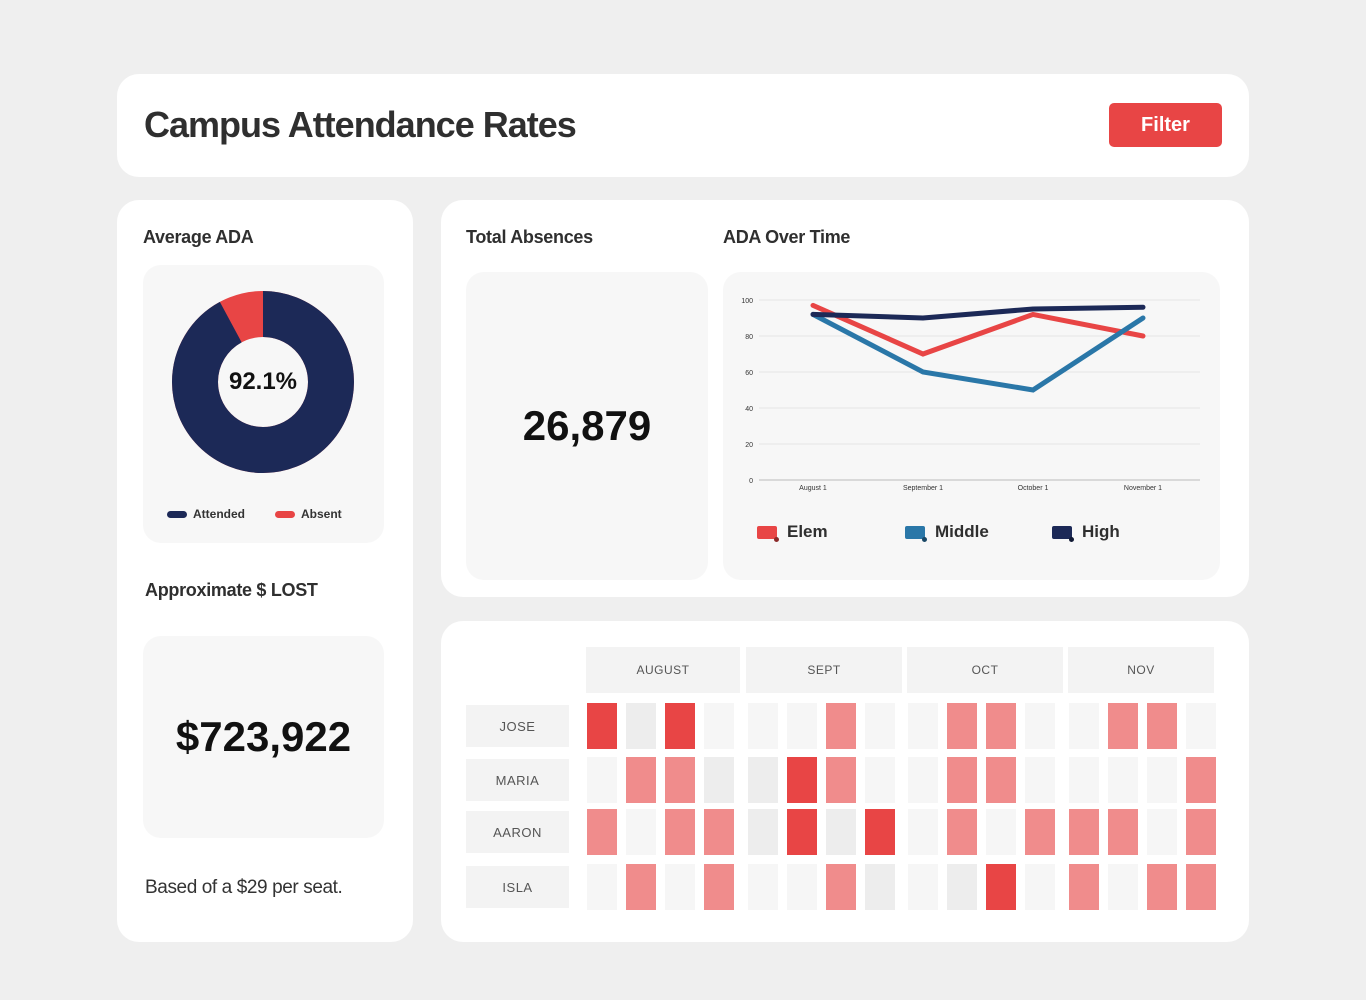 The image size is (1366, 1000). Describe the element at coordinates (813, 488) in the screenshot. I see `x-tick-label: August 1` at that location.